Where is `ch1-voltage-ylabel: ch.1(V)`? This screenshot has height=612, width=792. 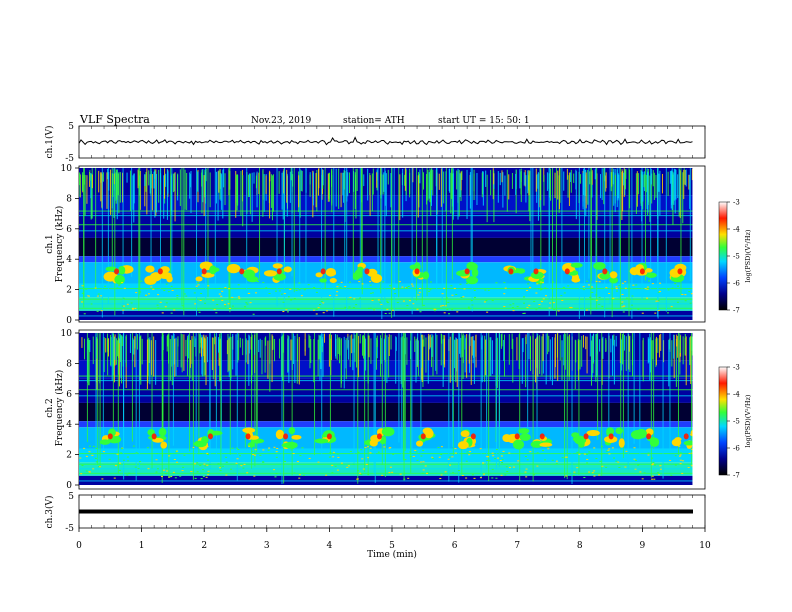 ch1-voltage-ylabel: ch.1(V) is located at coordinates (49, 142).